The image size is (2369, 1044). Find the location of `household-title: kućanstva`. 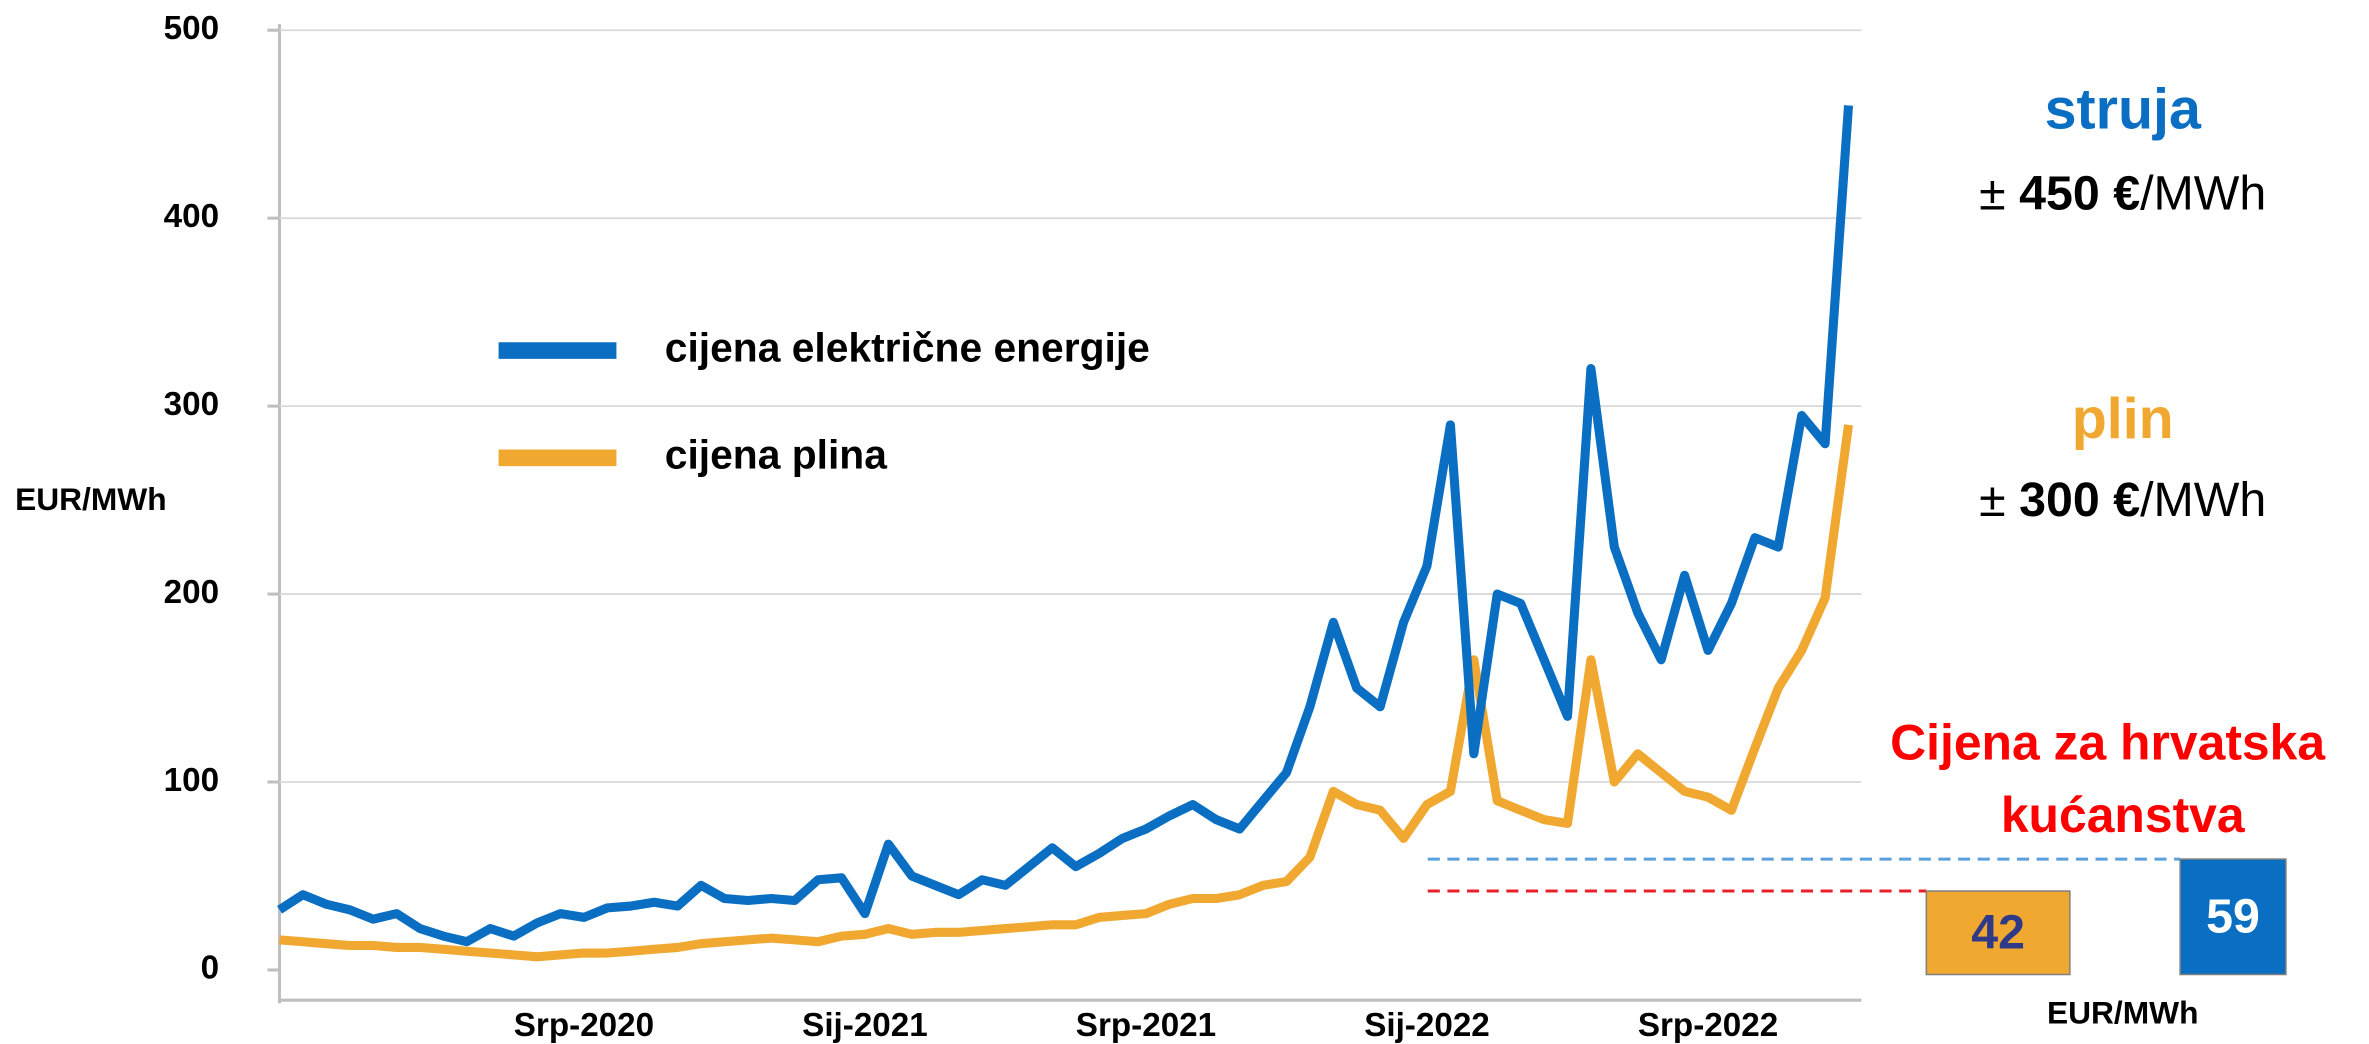

household-title: kućanstva is located at coordinates (2123, 815).